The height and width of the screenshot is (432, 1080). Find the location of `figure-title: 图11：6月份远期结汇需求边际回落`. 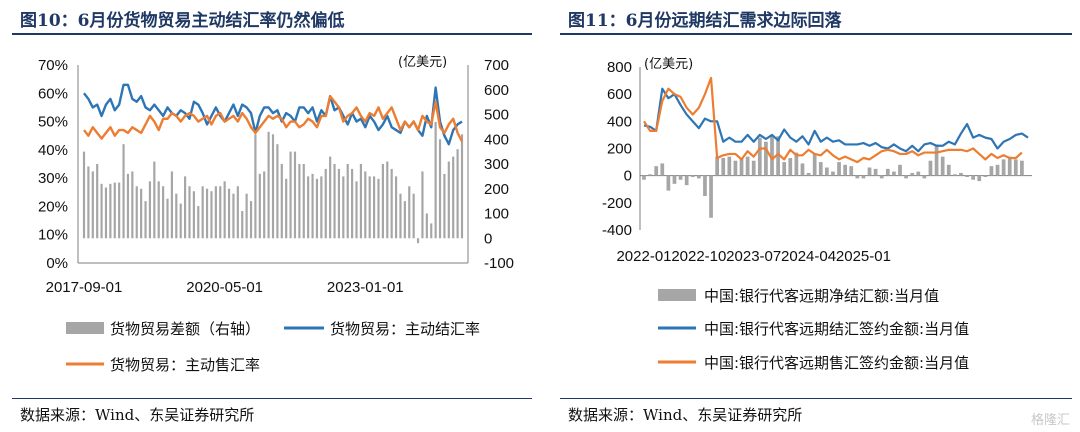

figure-title: 图11：6月份远期结汇需求边际回落 is located at coordinates (705, 21).